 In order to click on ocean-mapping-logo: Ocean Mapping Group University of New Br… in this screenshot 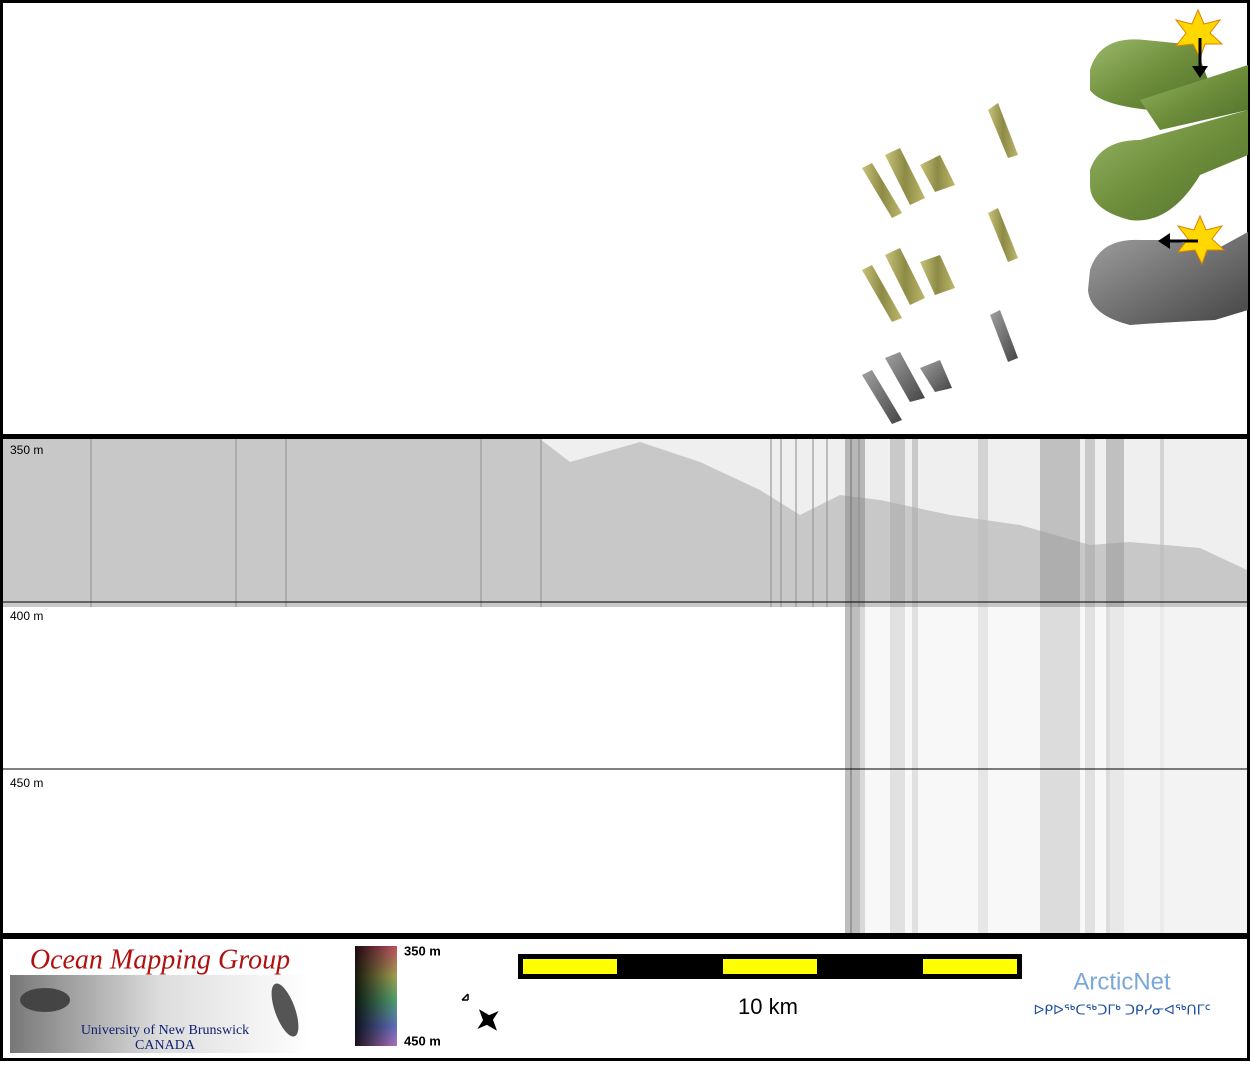, I will do `click(160, 998)`.